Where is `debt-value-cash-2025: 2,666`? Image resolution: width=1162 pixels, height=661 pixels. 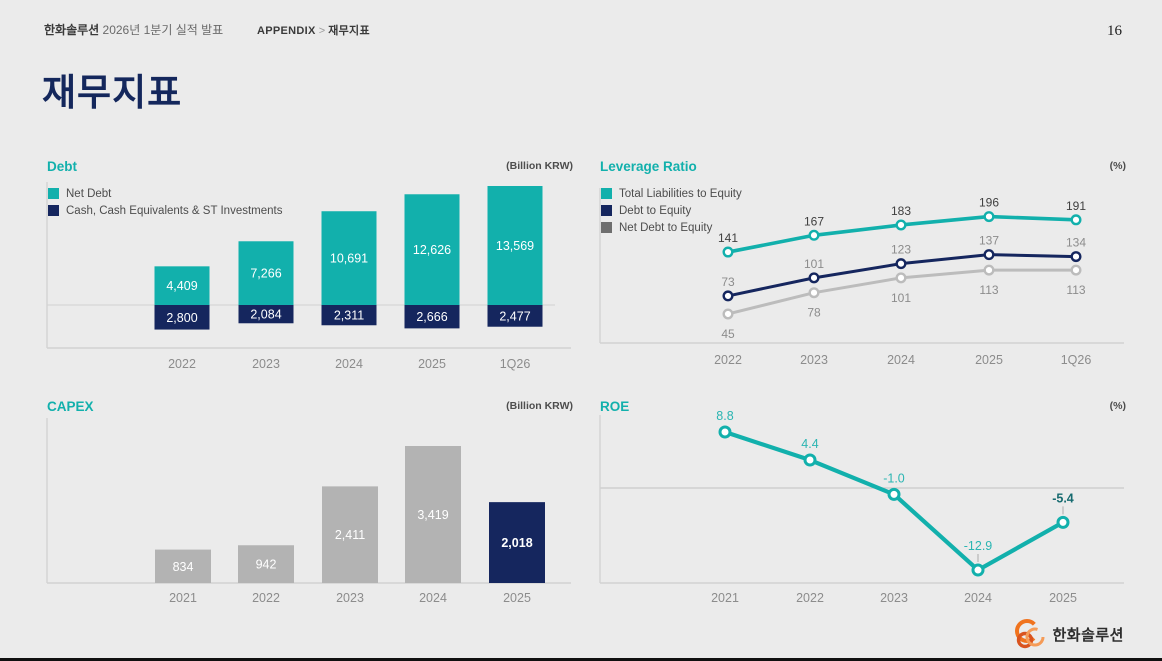
debt-value-cash-2025: 2,666 is located at coordinates (431, 317).